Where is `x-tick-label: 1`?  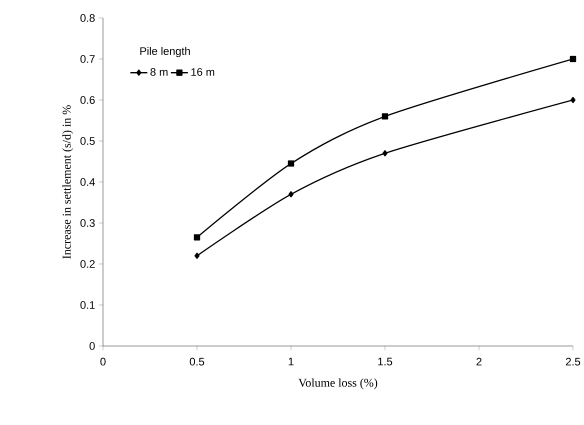
x-tick-label: 1 is located at coordinates (291, 362).